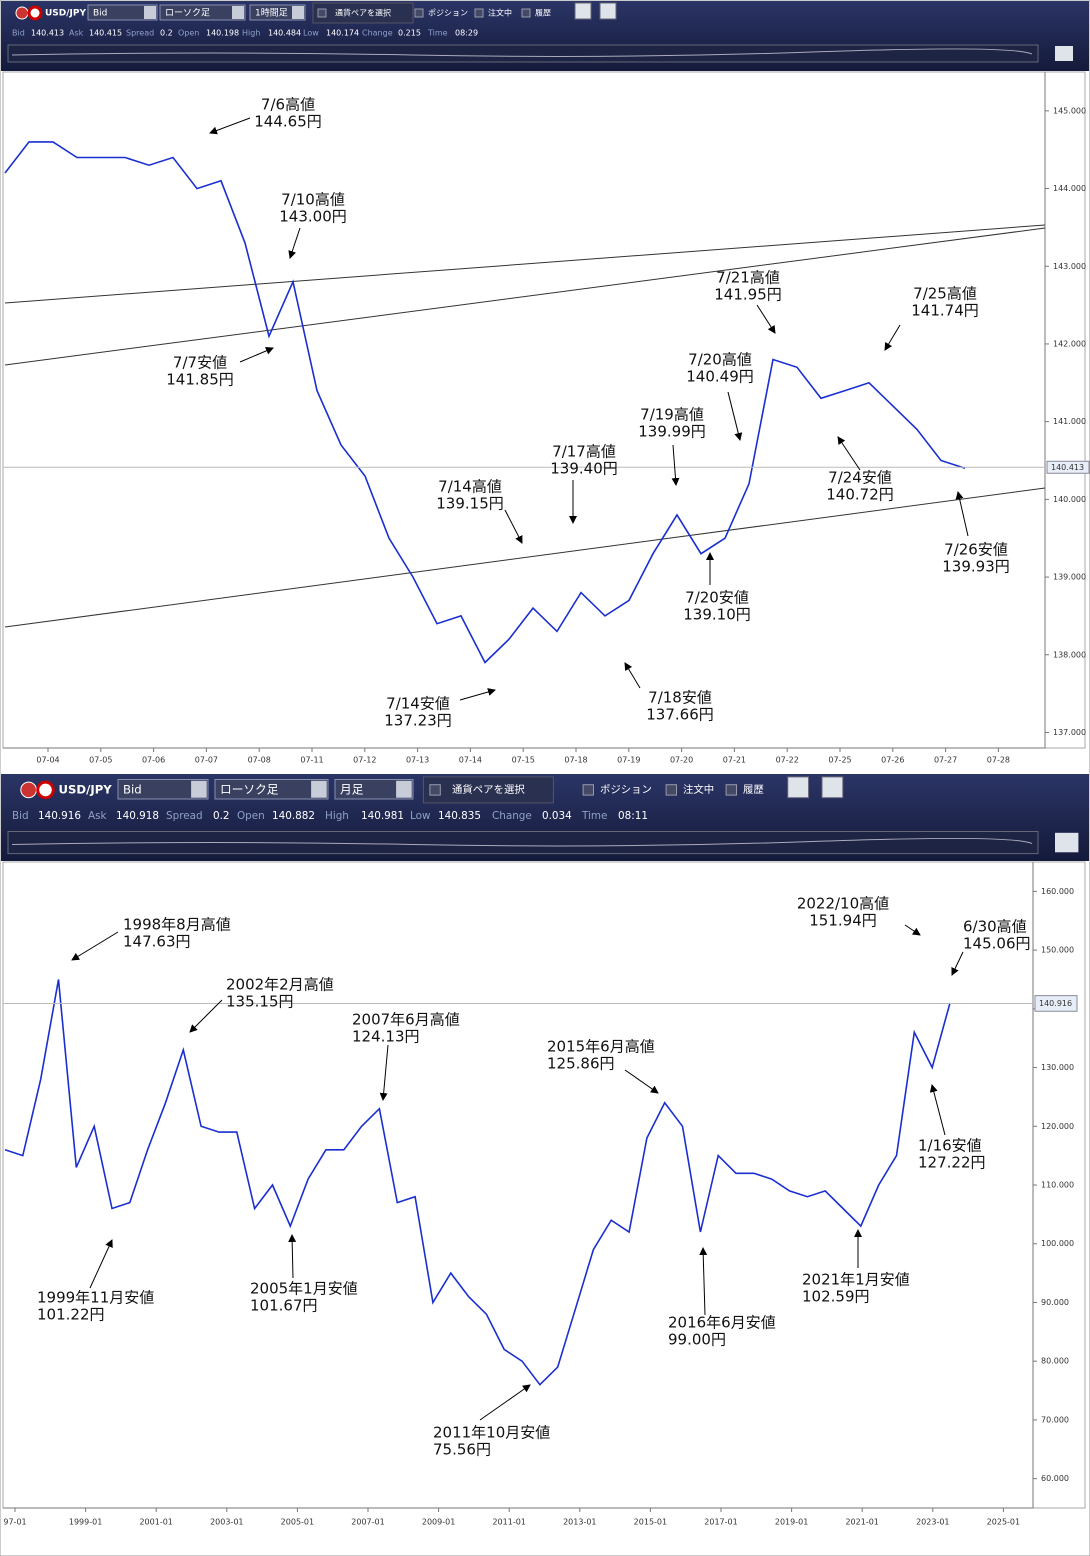 This screenshot has width=1090, height=1556. Describe the element at coordinates (722, 1323) in the screenshot. I see `annotation-title: 2016年6月安値` at that location.